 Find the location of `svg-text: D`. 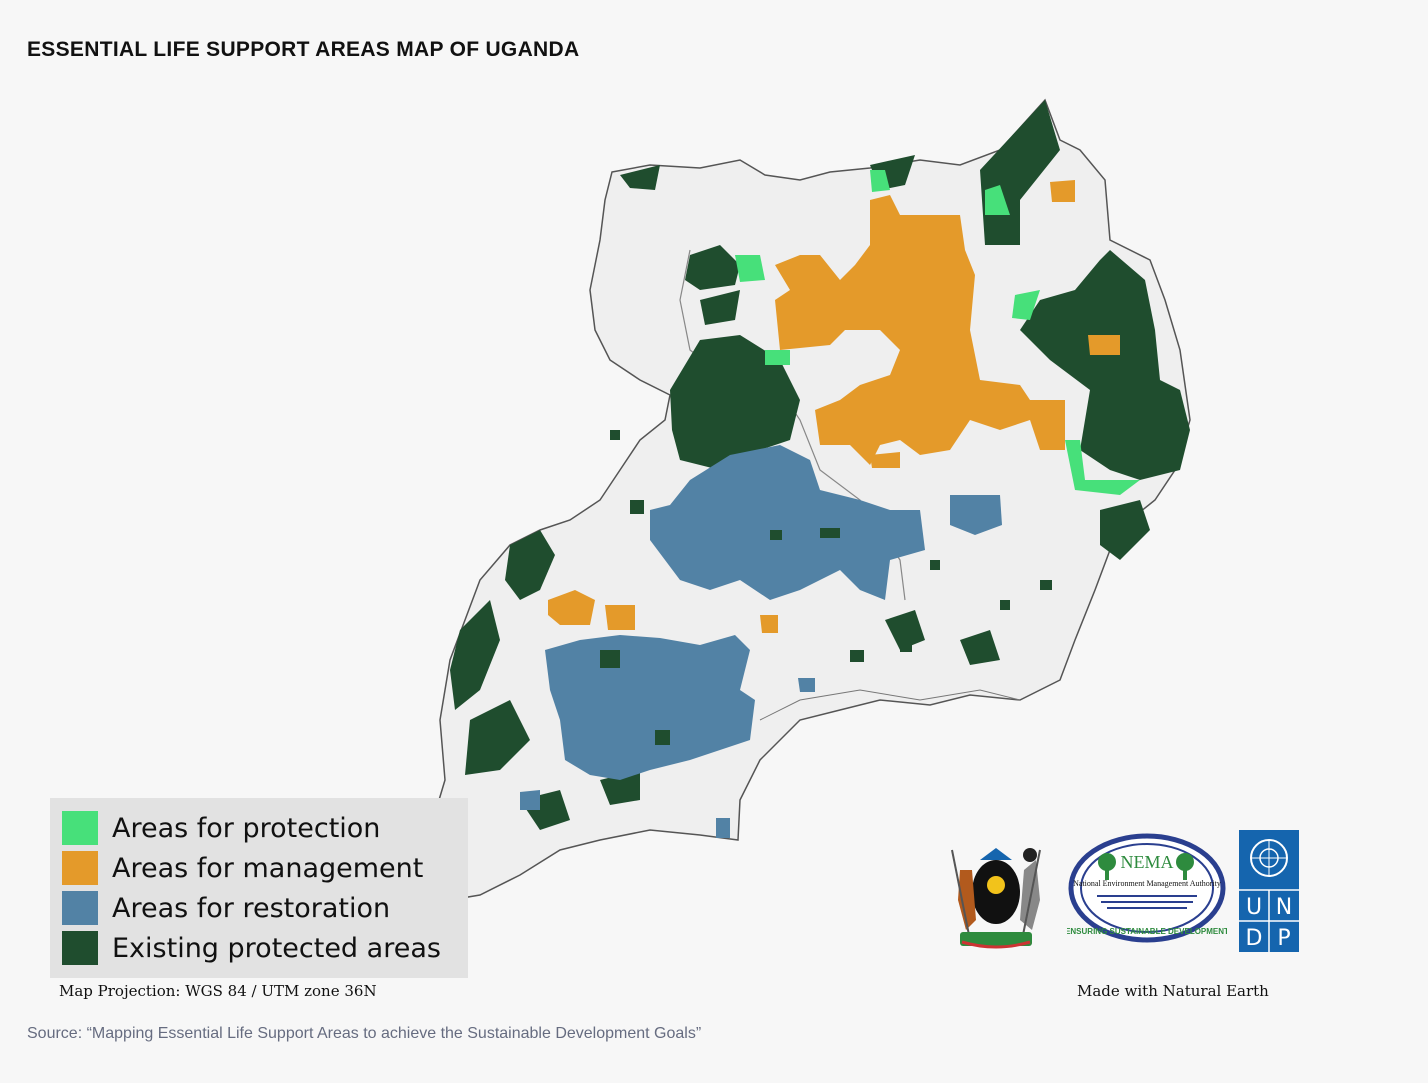

svg-text: D is located at coordinates (1254, 938).